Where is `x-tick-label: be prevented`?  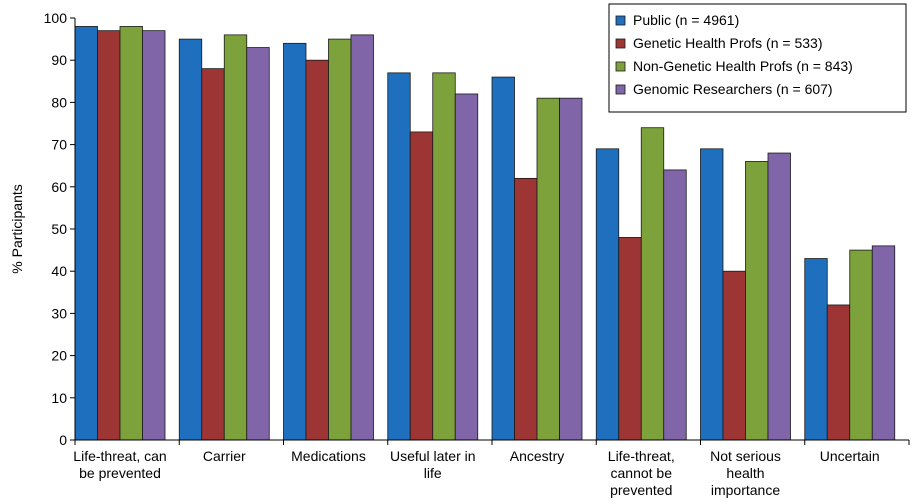 x-tick-label: be prevented is located at coordinates (120, 473).